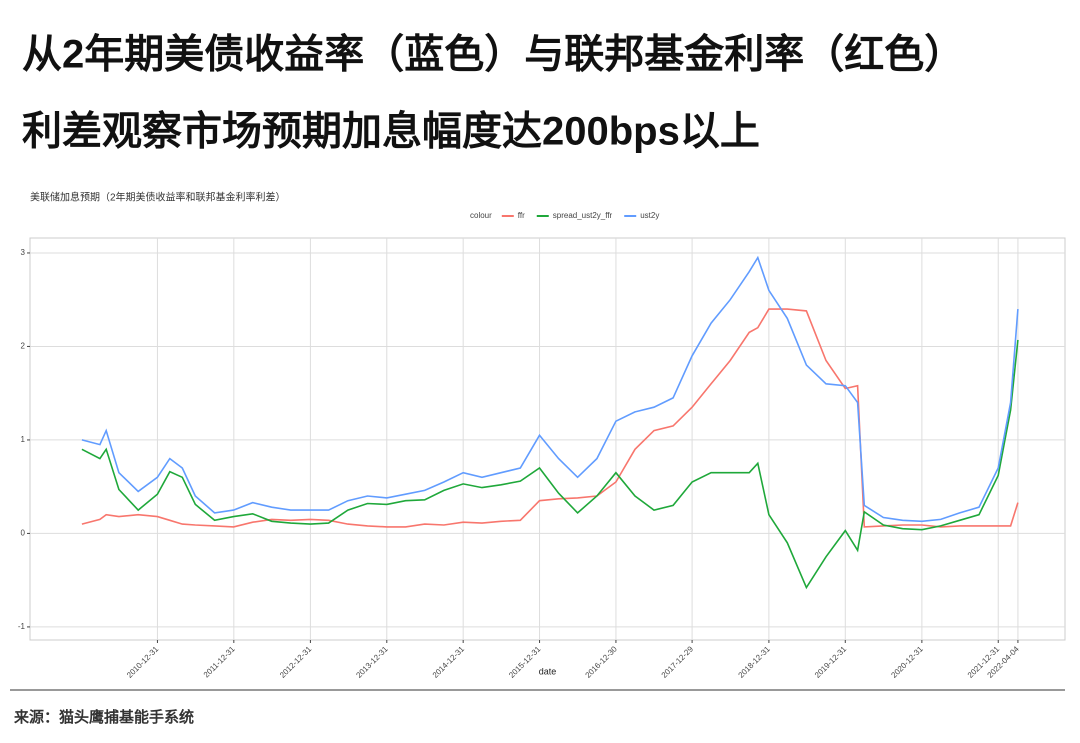 This screenshot has height=743, width=1080. I want to click on chart-title: 美联储加息预期（2年期美债收益率和联邦基金利率利差）, so click(158, 197).